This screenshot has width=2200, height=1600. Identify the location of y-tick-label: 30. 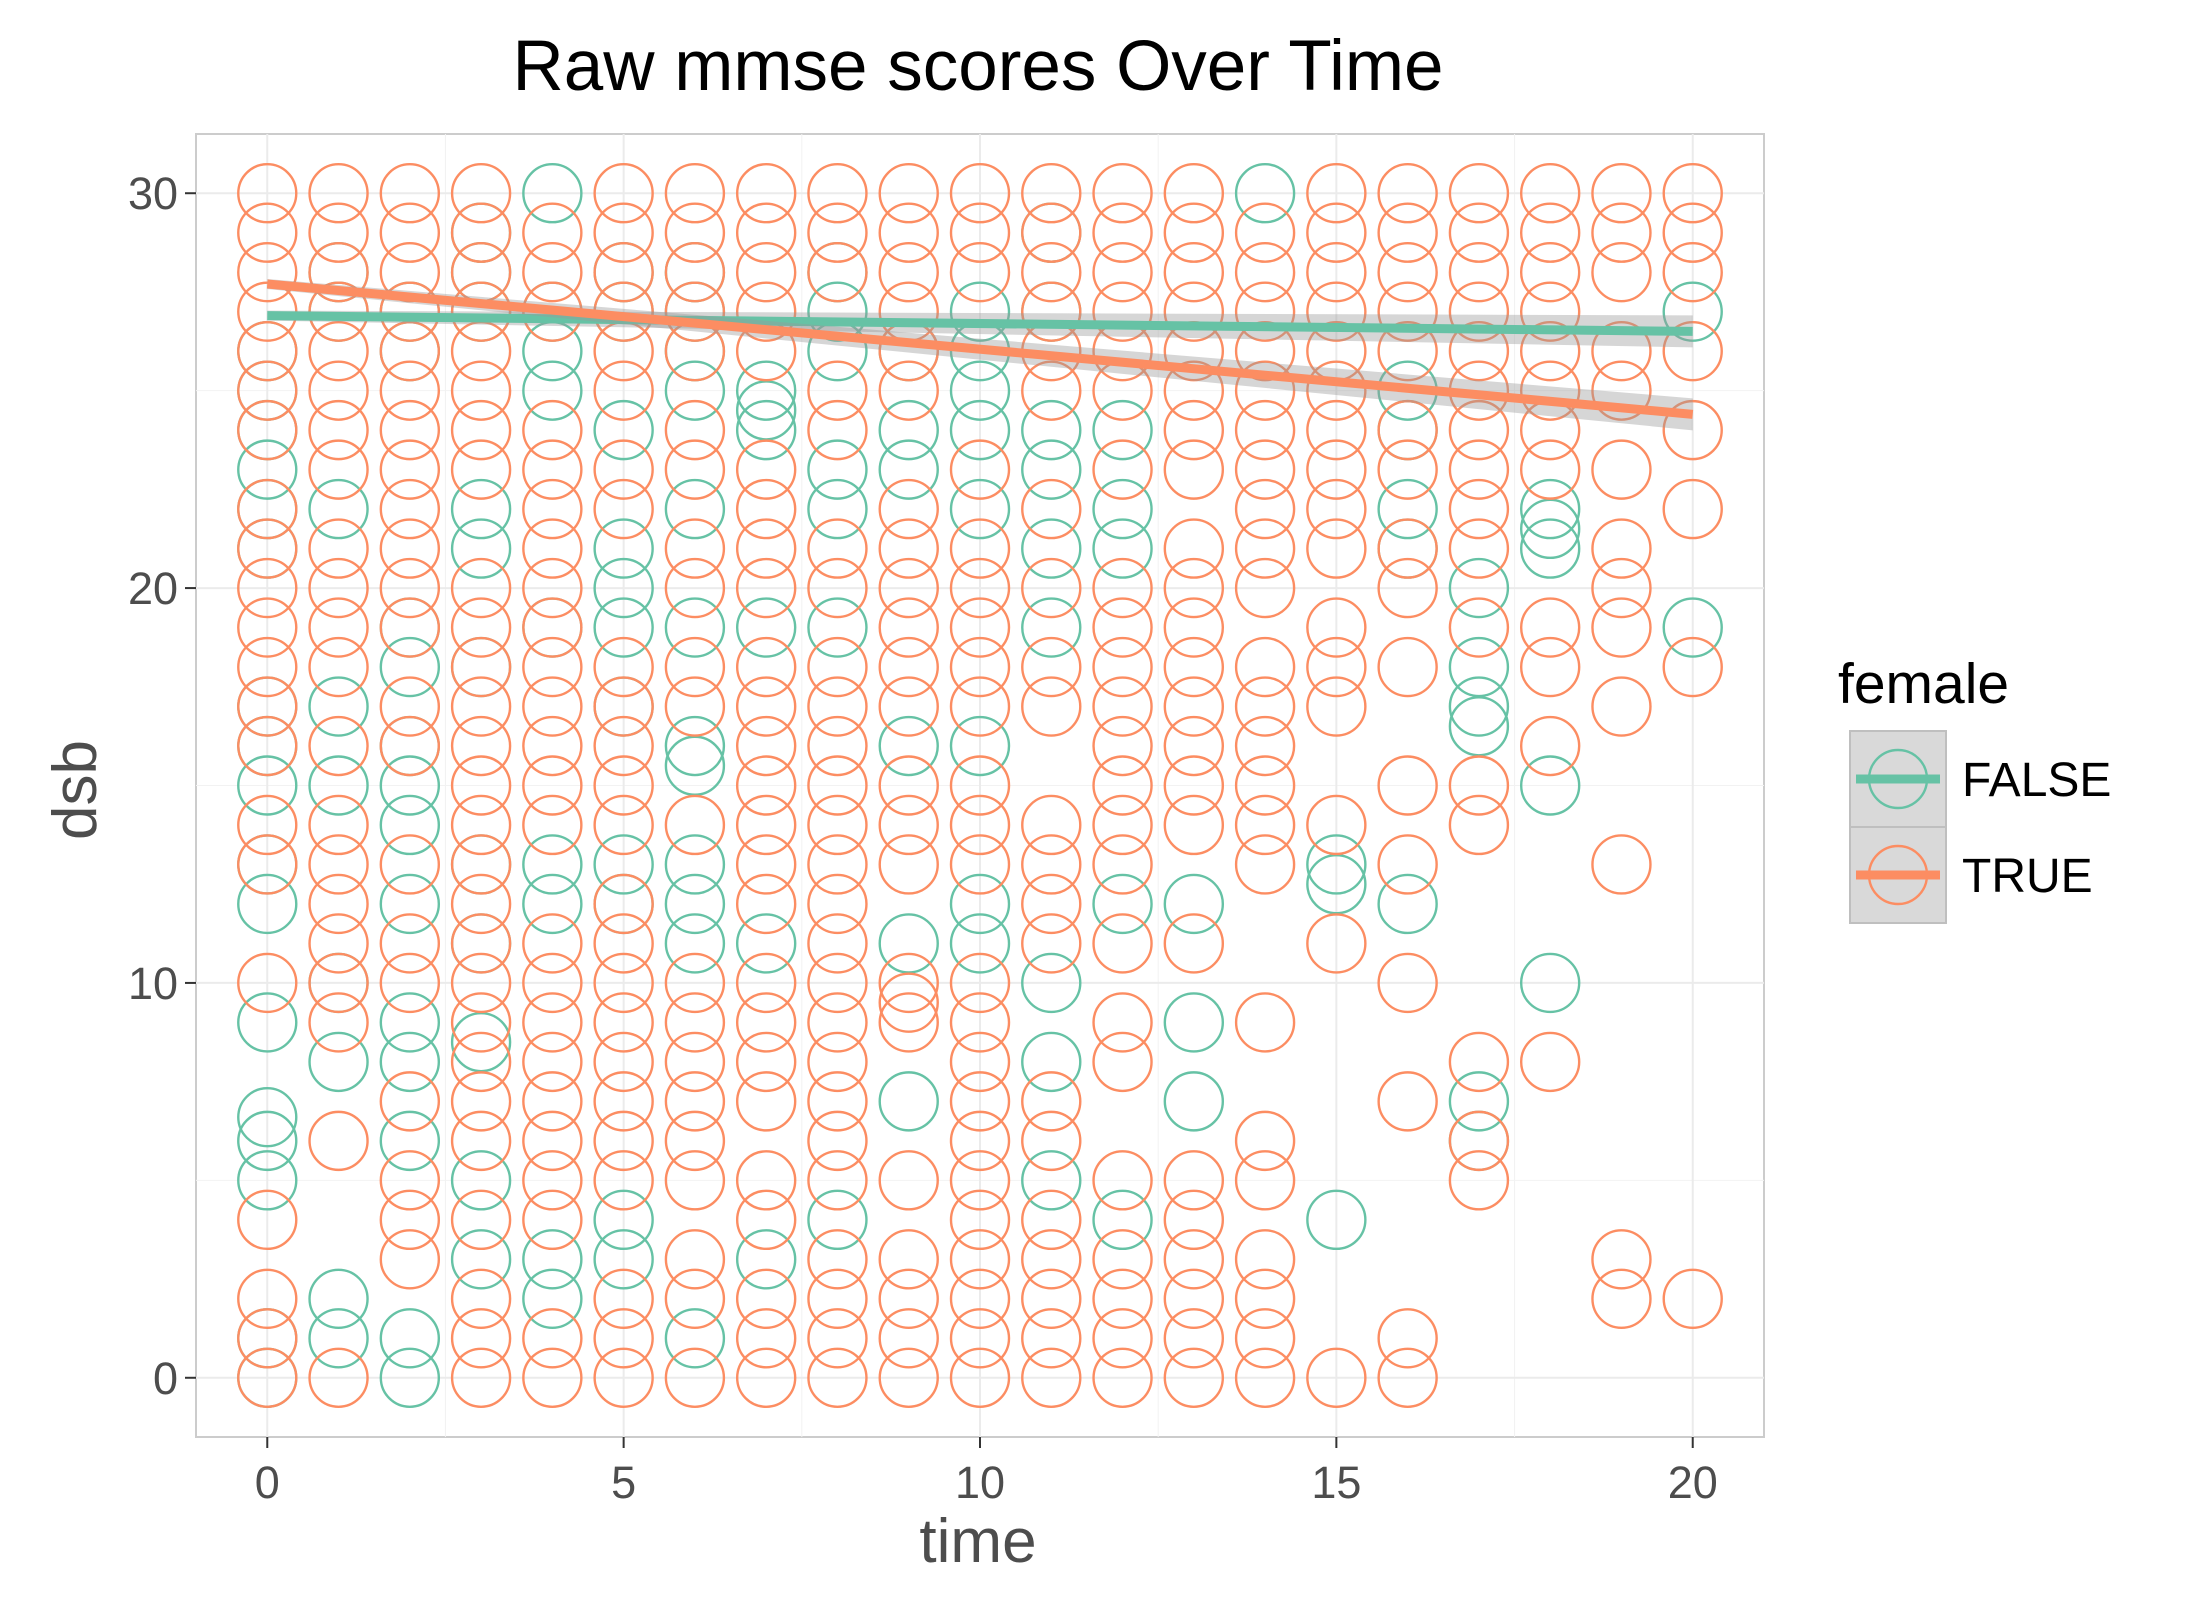
(153, 193).